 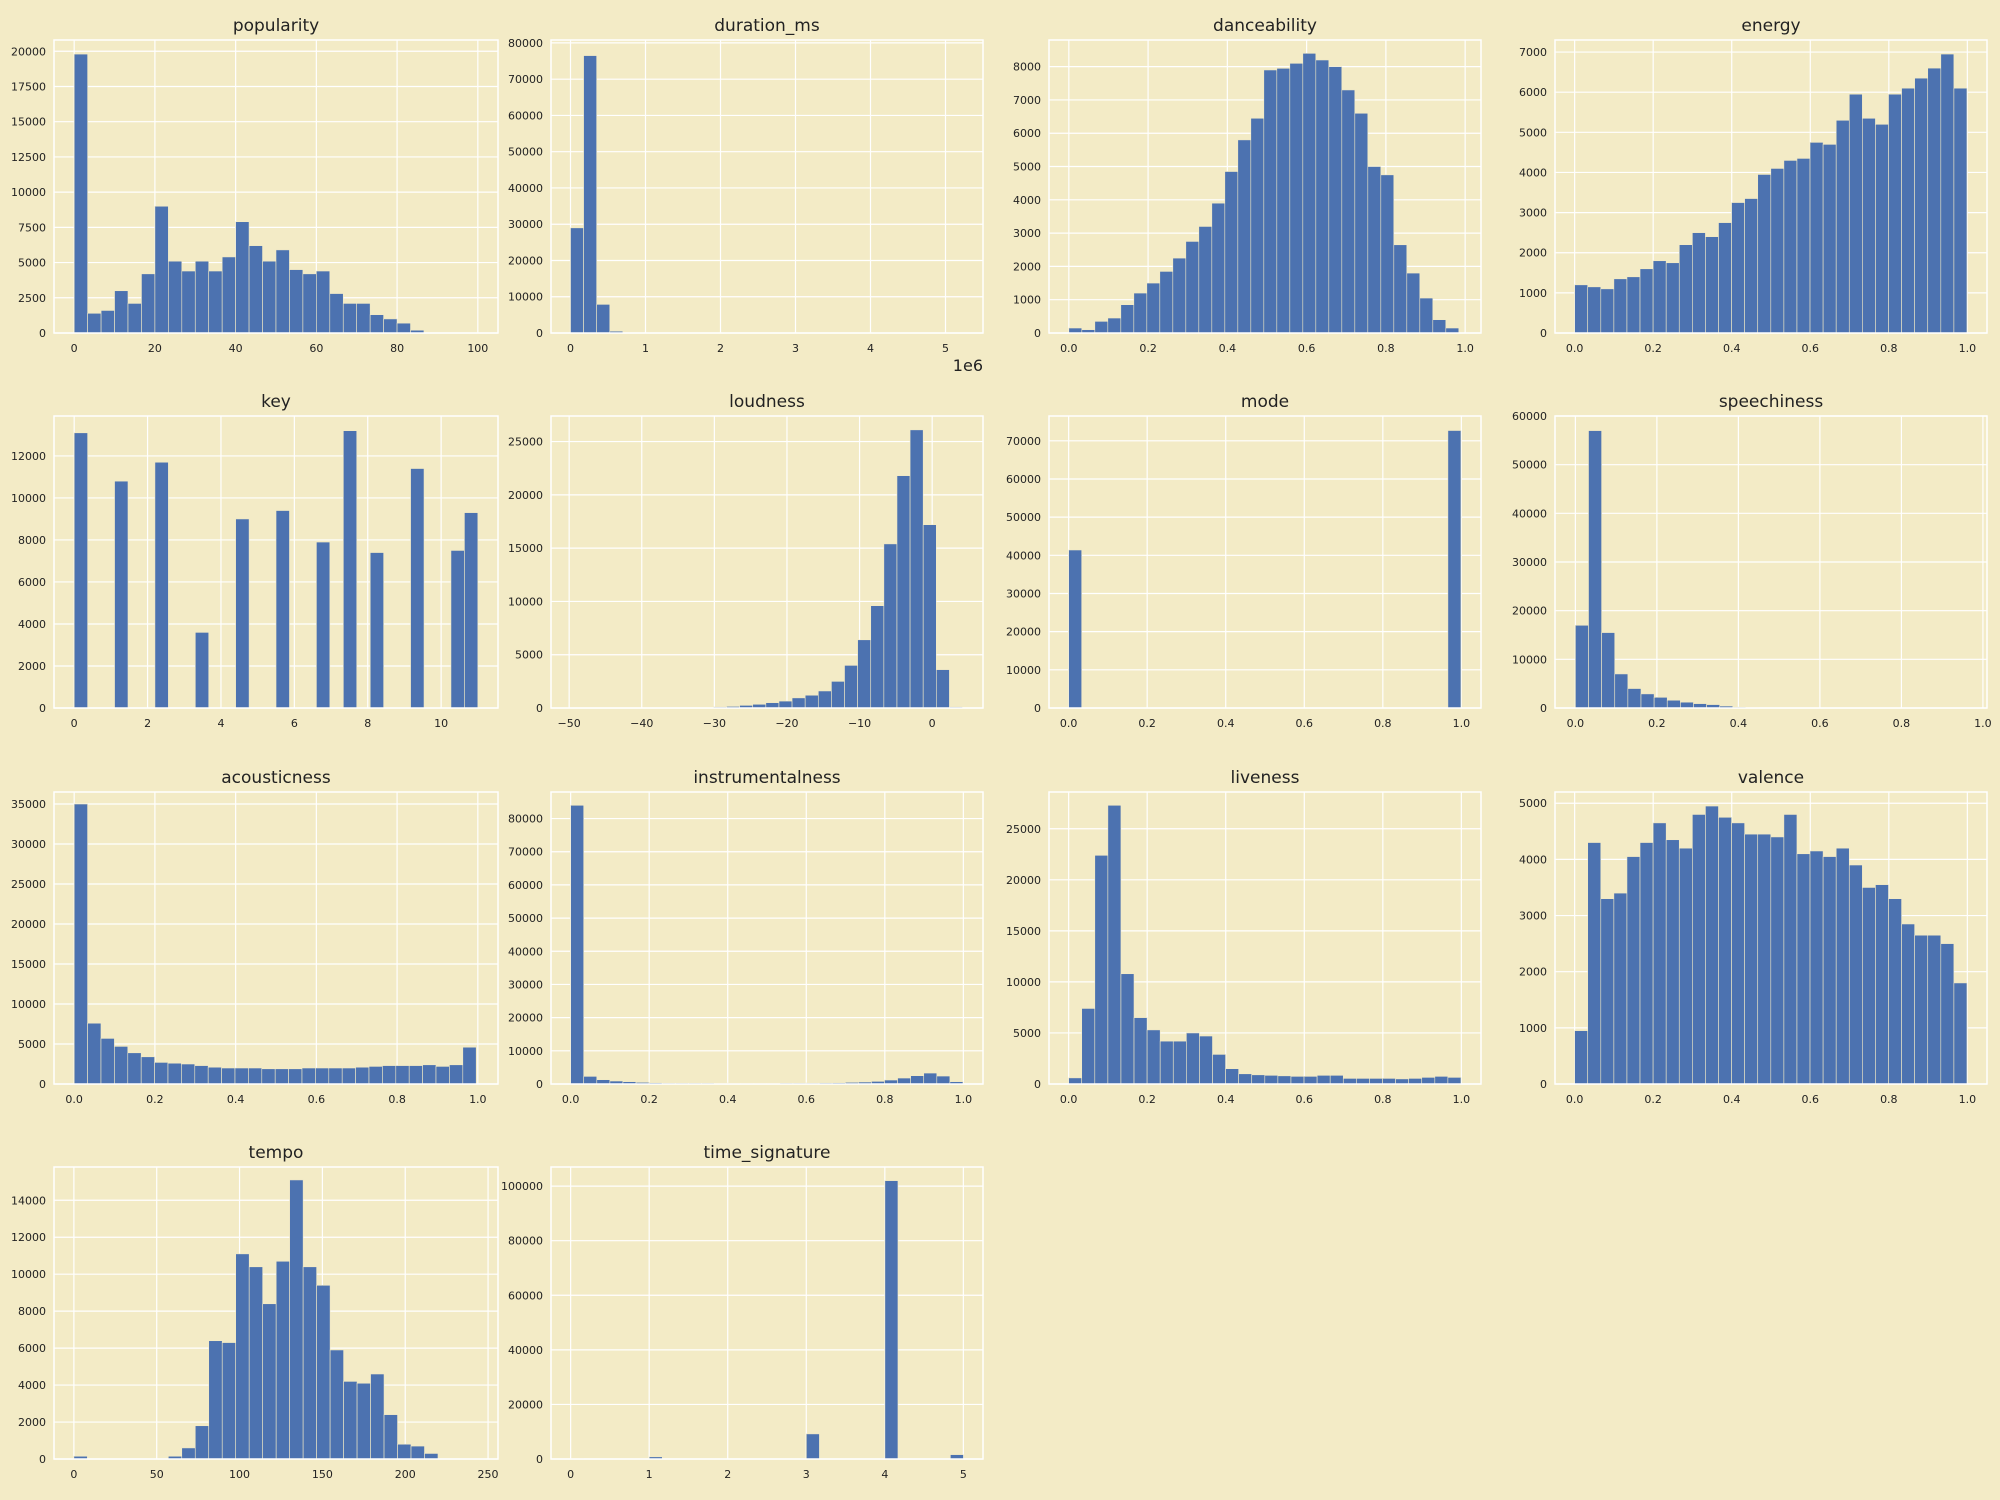 What do you see at coordinates (236, 348) in the screenshot?
I see `x-tick-label: 40` at bounding box center [236, 348].